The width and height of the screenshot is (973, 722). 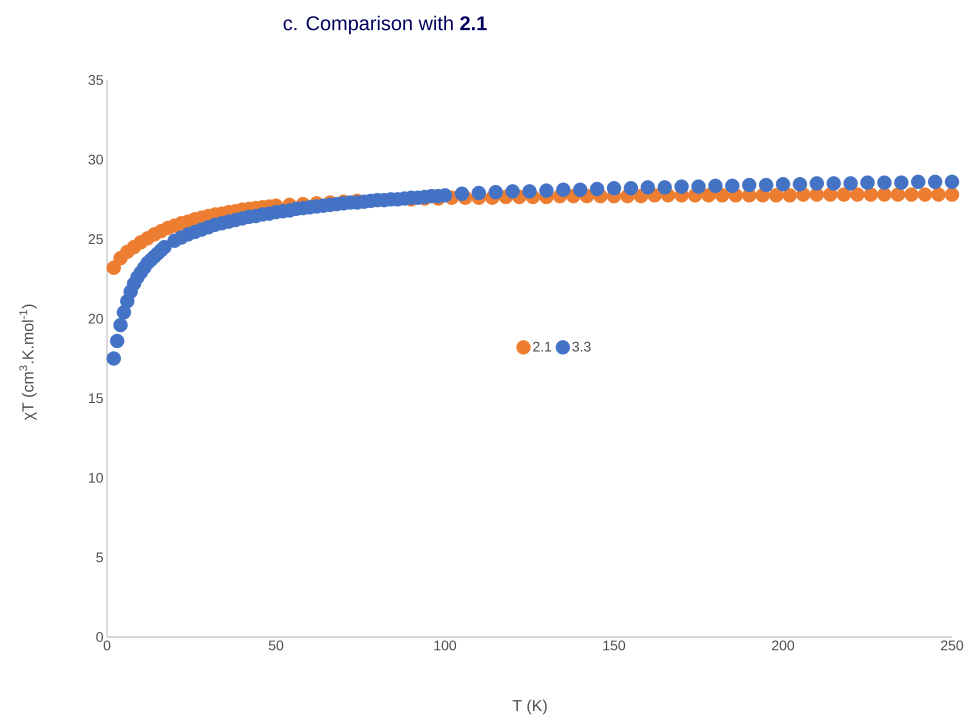 I want to click on x-tick-label: 250, so click(x=952, y=645).